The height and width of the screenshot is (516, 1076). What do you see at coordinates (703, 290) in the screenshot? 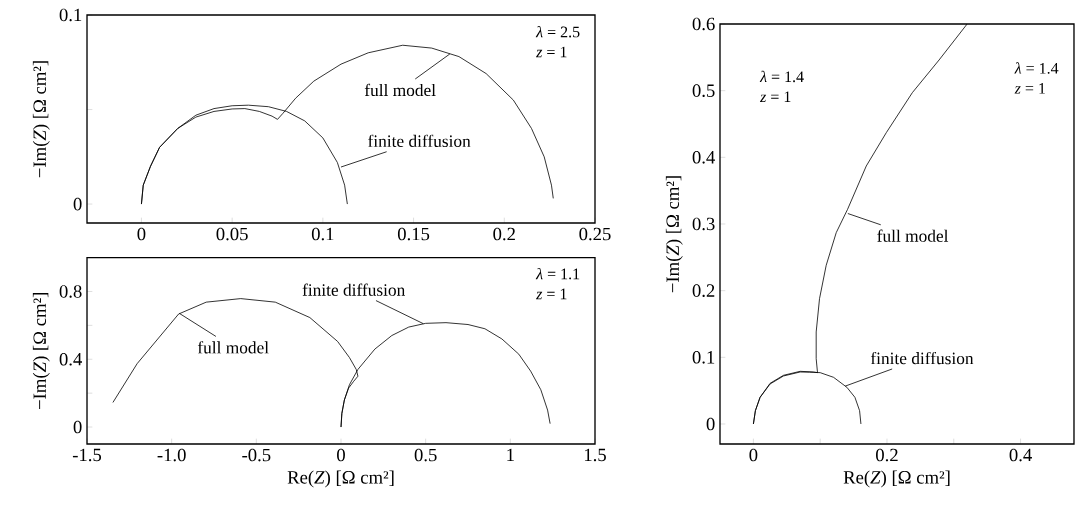
I see `y-tick-label: 0.2` at bounding box center [703, 290].